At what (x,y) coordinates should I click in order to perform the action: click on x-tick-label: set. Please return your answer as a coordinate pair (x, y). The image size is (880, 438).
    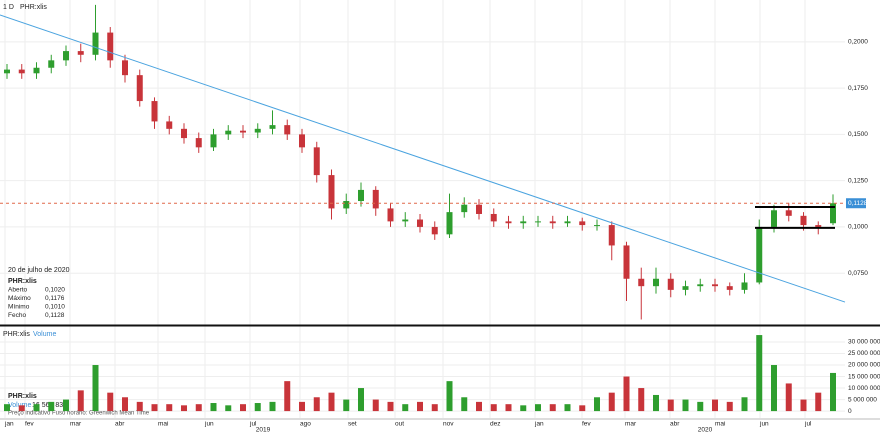
    Looking at the image, I should click on (352, 424).